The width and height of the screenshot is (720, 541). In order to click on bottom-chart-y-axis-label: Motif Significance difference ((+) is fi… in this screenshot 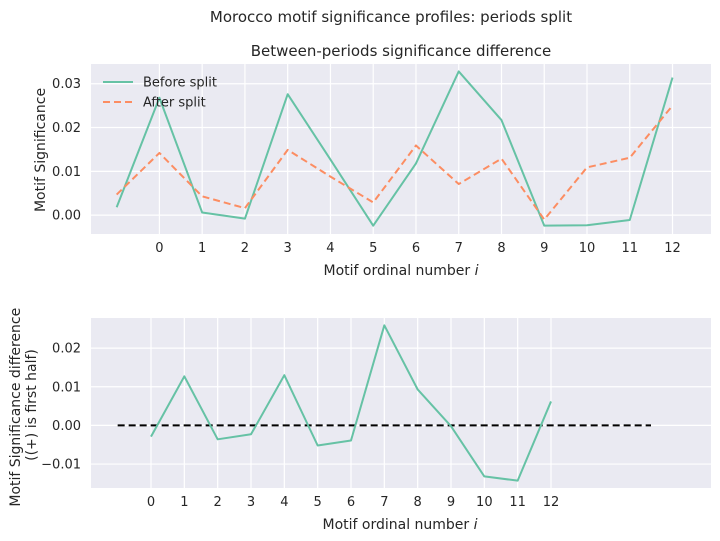, I will do `click(24, 404)`.